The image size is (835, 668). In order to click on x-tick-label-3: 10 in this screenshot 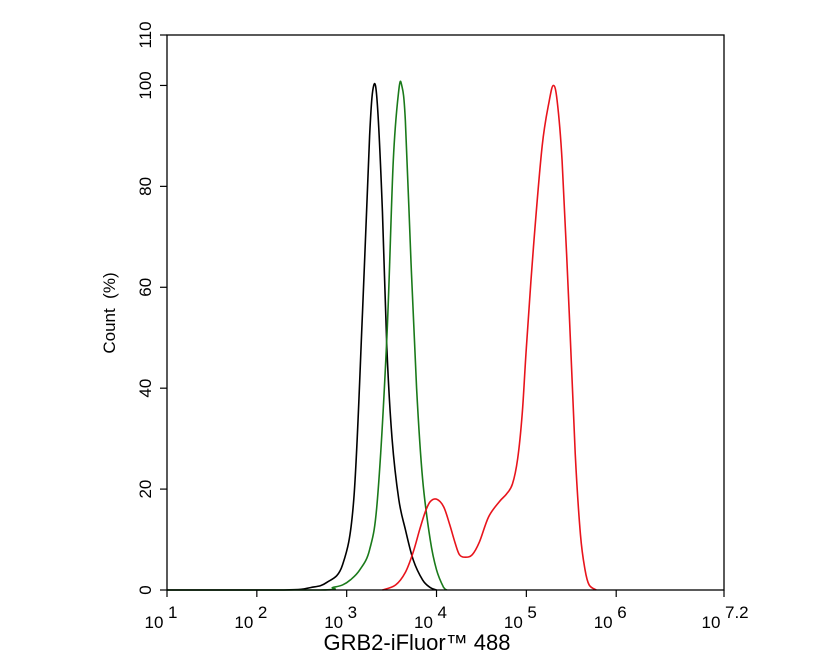, I will do `click(423, 622)`.